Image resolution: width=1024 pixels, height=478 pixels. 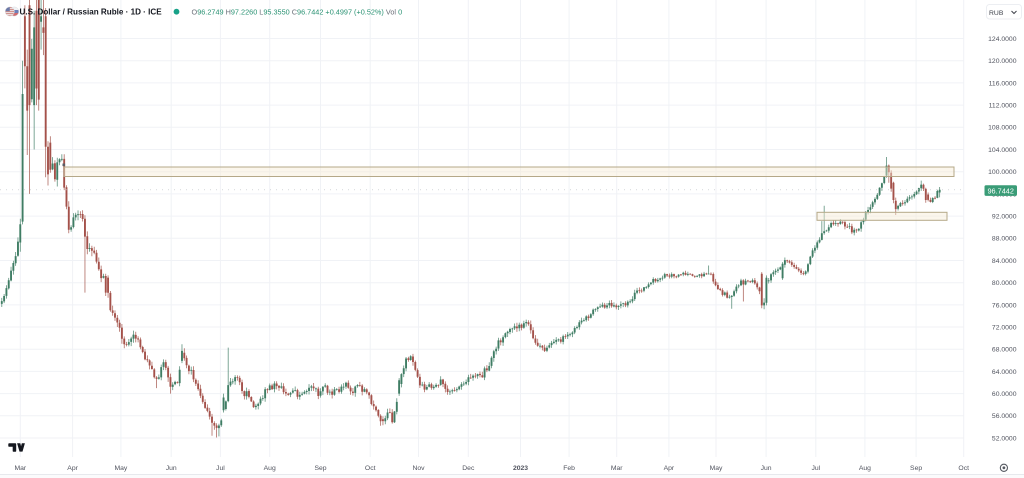 What do you see at coordinates (1004, 350) in the screenshot?
I see `svg-text: 68.0000` at bounding box center [1004, 350].